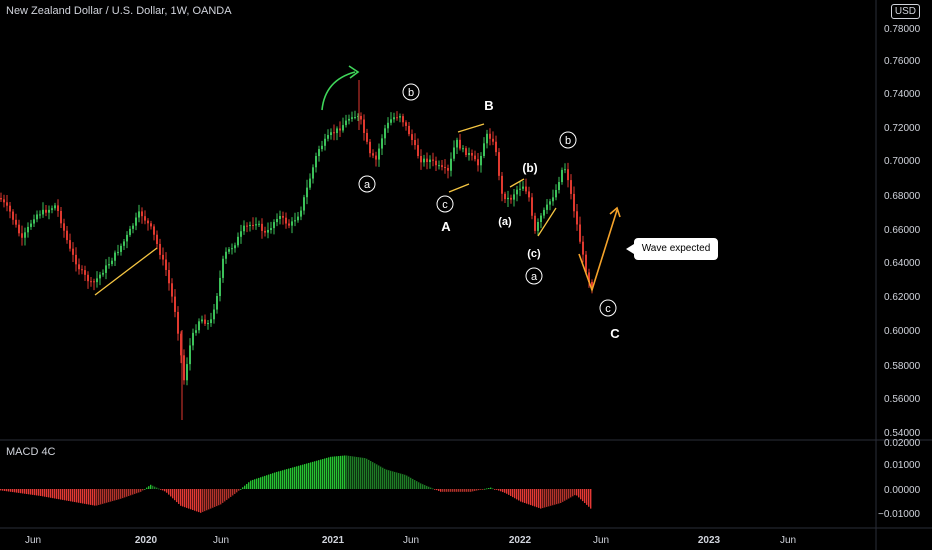  What do you see at coordinates (367, 184) in the screenshot?
I see `circled-wave-label: a` at bounding box center [367, 184].